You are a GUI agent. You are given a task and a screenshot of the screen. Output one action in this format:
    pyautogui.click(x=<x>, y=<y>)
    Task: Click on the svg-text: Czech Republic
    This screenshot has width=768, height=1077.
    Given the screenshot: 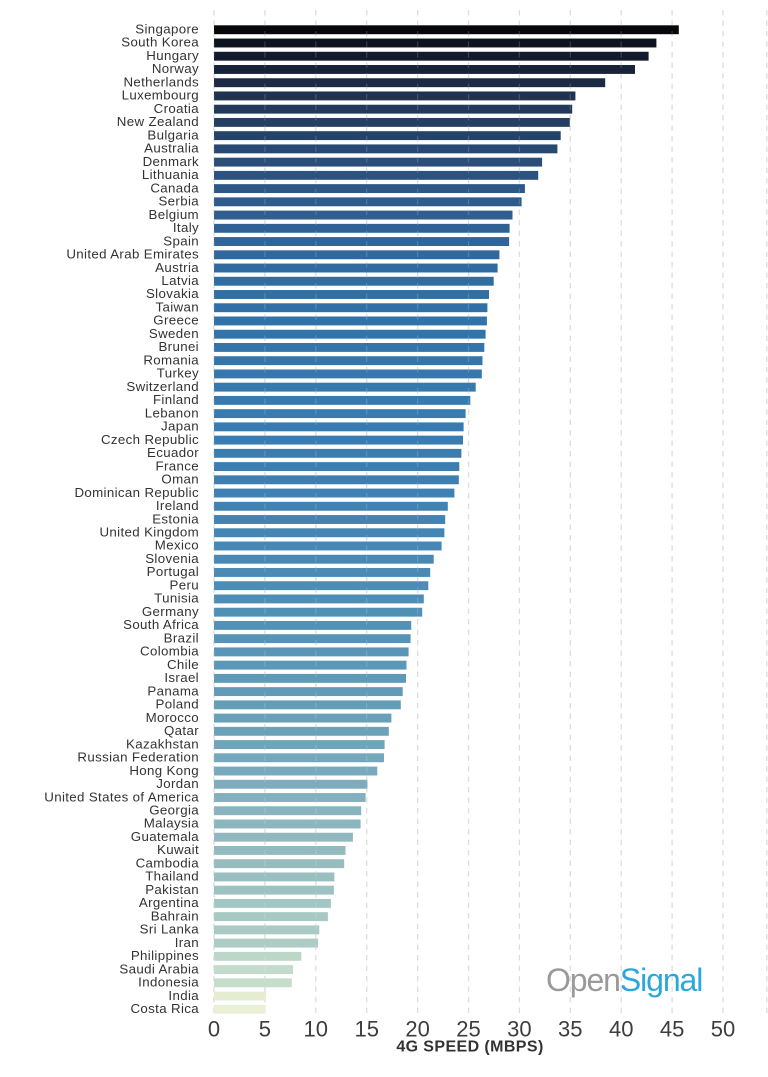 What is the action you would take?
    pyautogui.click(x=150, y=439)
    